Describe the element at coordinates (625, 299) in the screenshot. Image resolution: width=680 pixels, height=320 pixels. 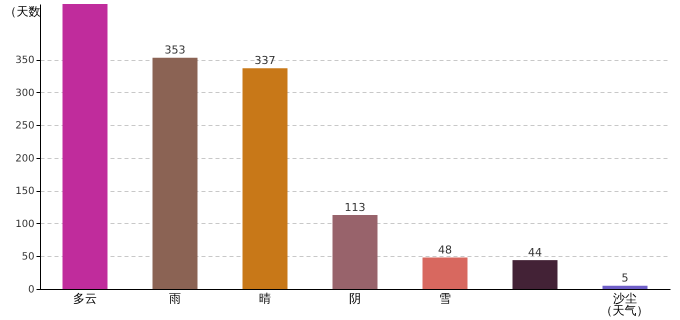
I see `x-tick-label: 沙尘` at that location.